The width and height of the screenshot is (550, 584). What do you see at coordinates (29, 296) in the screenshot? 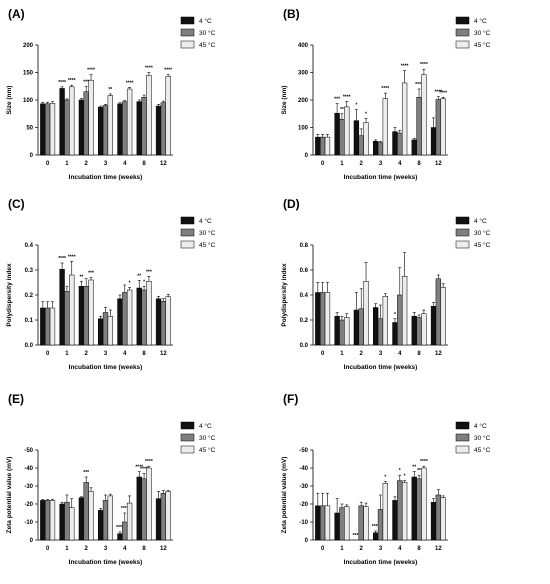
I see `y-tick-label: 0.2` at bounding box center [29, 296].